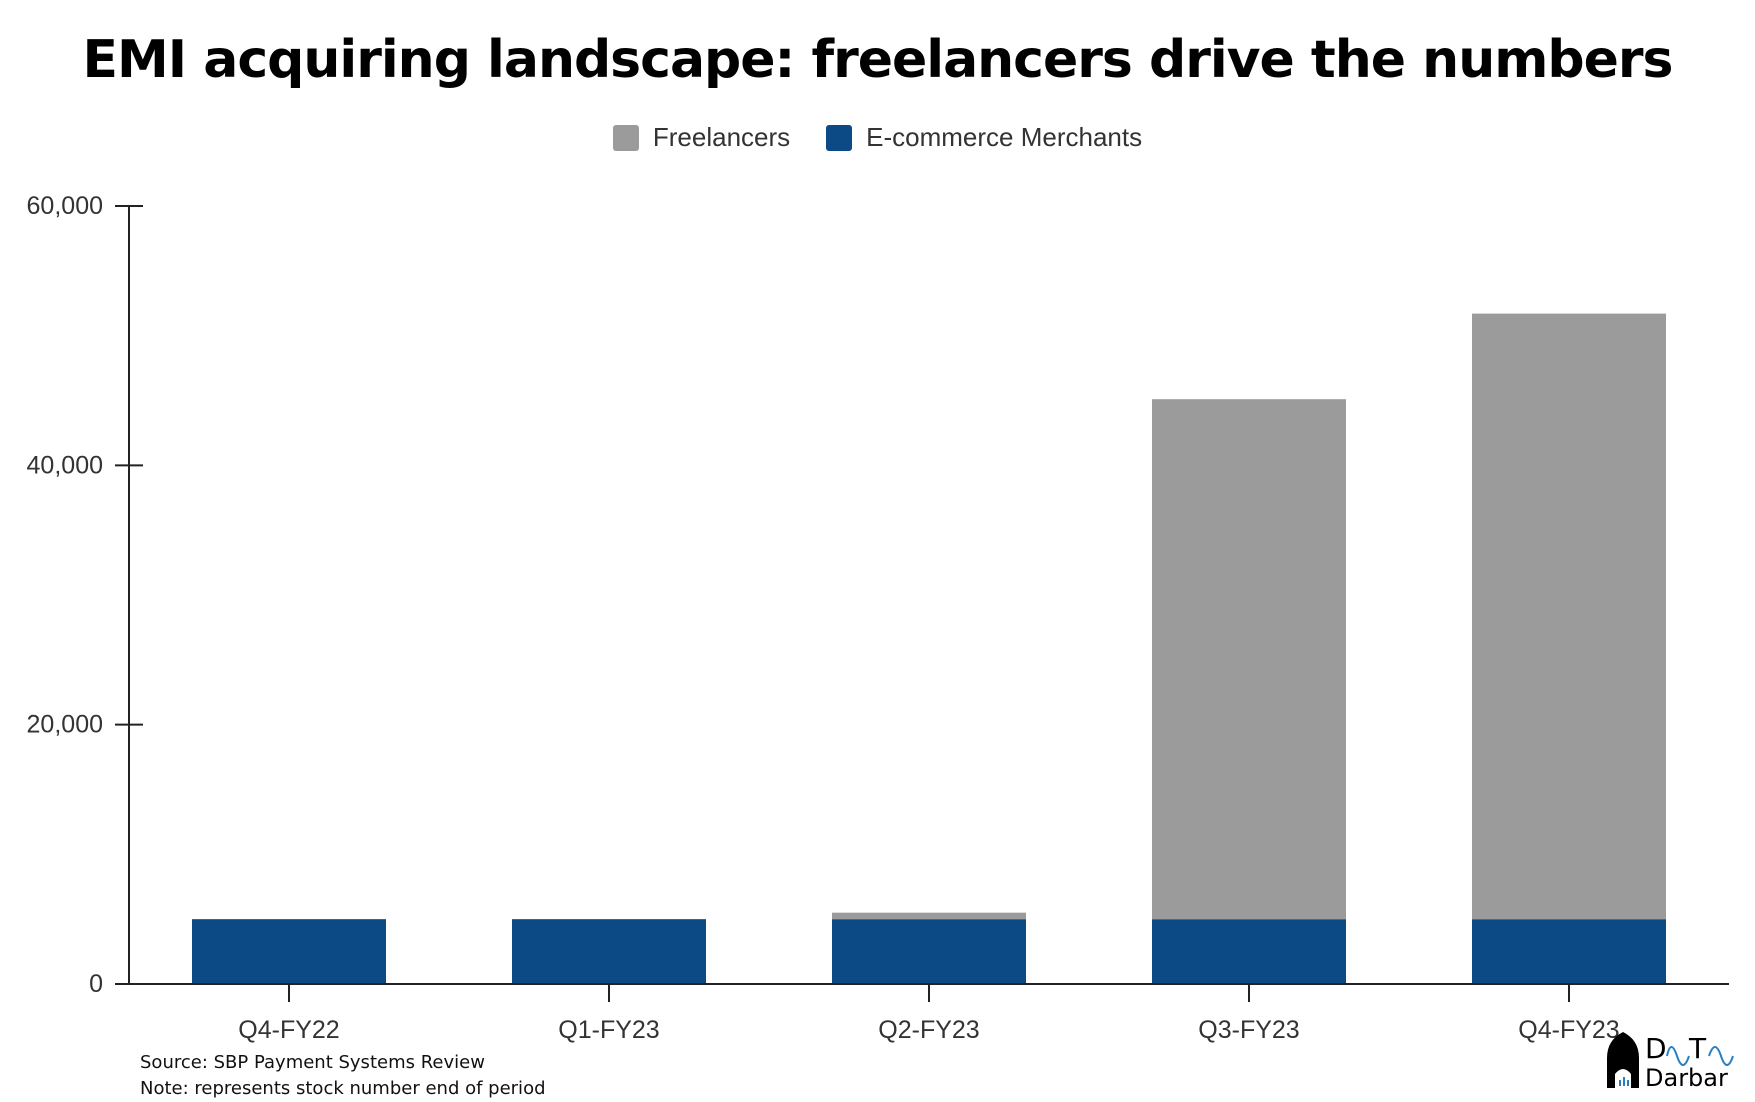 Image resolution: width=1755 pixels, height=1102 pixels. Describe the element at coordinates (1248, 1030) in the screenshot. I see `x-tick-label: Q3-FY23` at that location.